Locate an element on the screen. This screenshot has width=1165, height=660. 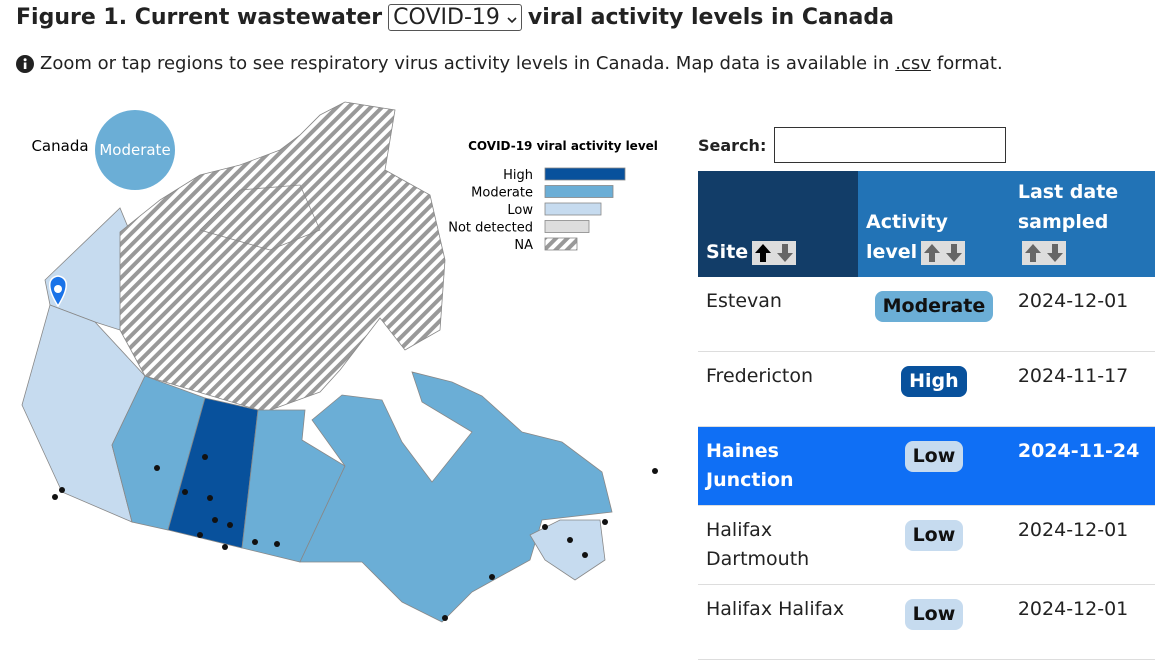
alberta is located at coordinates (158, 453).